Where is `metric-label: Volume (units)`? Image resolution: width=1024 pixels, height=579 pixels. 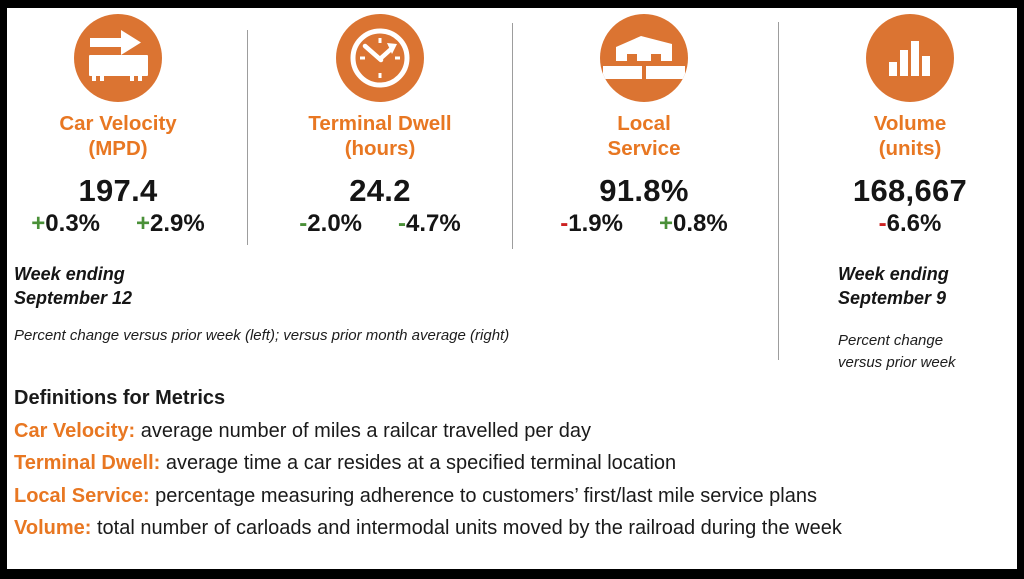
metric-label: Volume (units) is located at coordinates (910, 136).